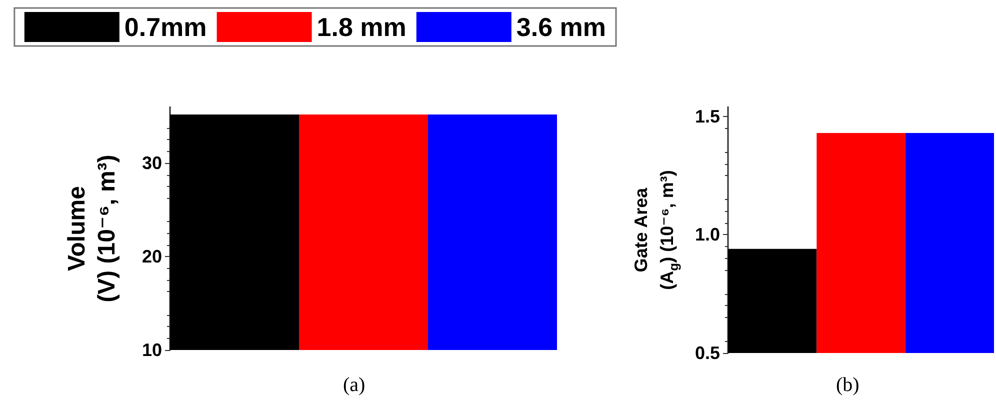 The width and height of the screenshot is (996, 405). Describe the element at coordinates (165, 27) in the screenshot. I see `legend-label: 0.7mm` at that location.